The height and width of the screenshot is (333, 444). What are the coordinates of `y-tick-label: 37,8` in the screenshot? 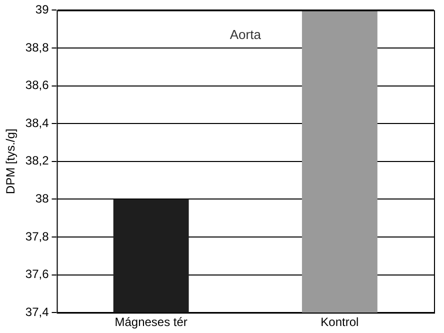 It's located at (37, 236).